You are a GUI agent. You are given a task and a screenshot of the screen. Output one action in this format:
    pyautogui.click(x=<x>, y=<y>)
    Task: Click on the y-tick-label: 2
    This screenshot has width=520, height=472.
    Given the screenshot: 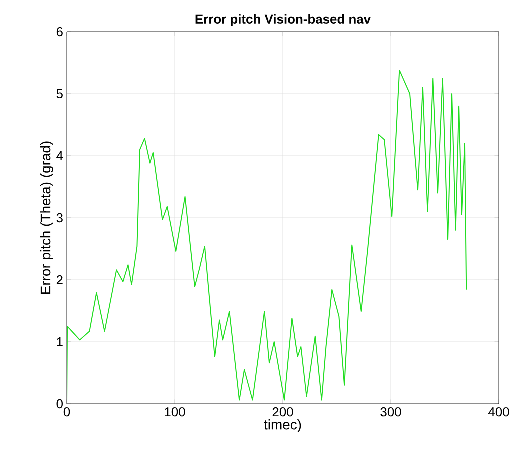 What is the action you would take?
    pyautogui.click(x=59, y=280)
    